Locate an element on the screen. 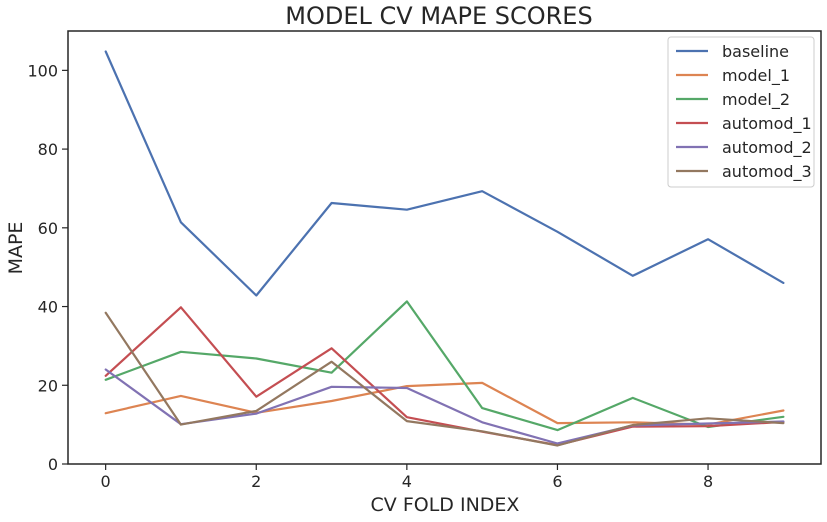  legend-label-automod_2: automod_2 is located at coordinates (767, 148).